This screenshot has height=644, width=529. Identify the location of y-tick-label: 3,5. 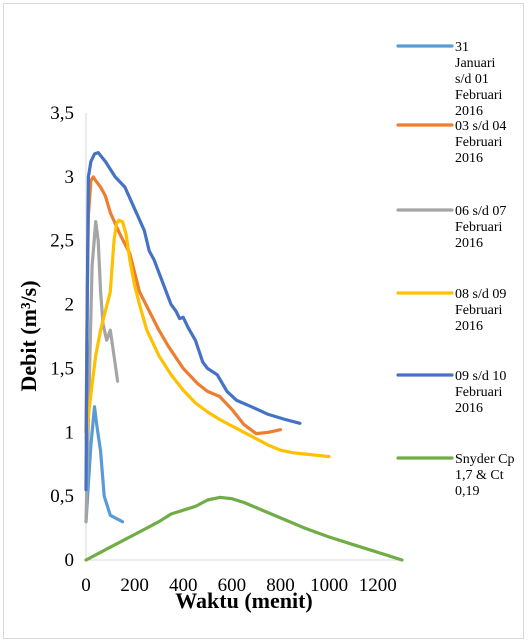
(62, 113).